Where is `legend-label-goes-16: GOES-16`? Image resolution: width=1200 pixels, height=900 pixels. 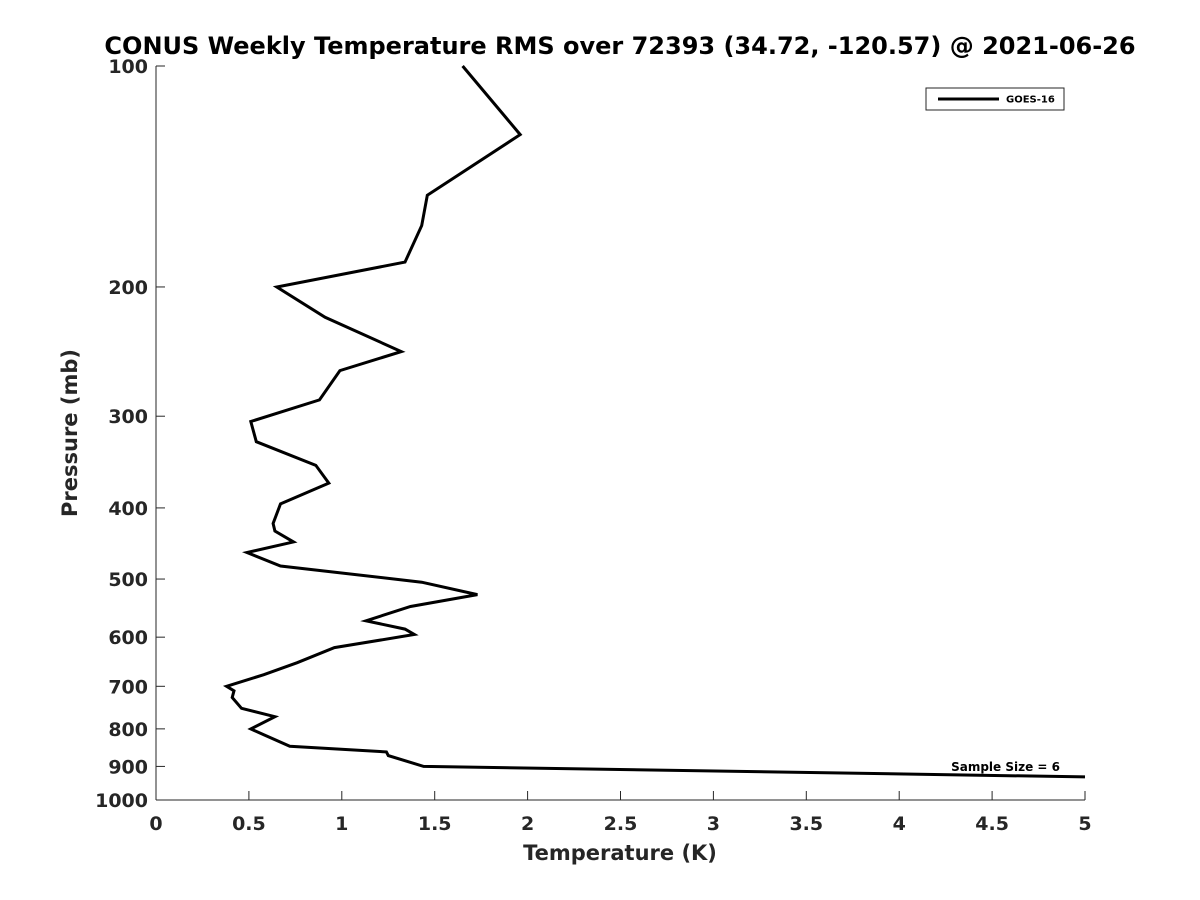 legend-label-goes-16: GOES-16 is located at coordinates (1030, 100).